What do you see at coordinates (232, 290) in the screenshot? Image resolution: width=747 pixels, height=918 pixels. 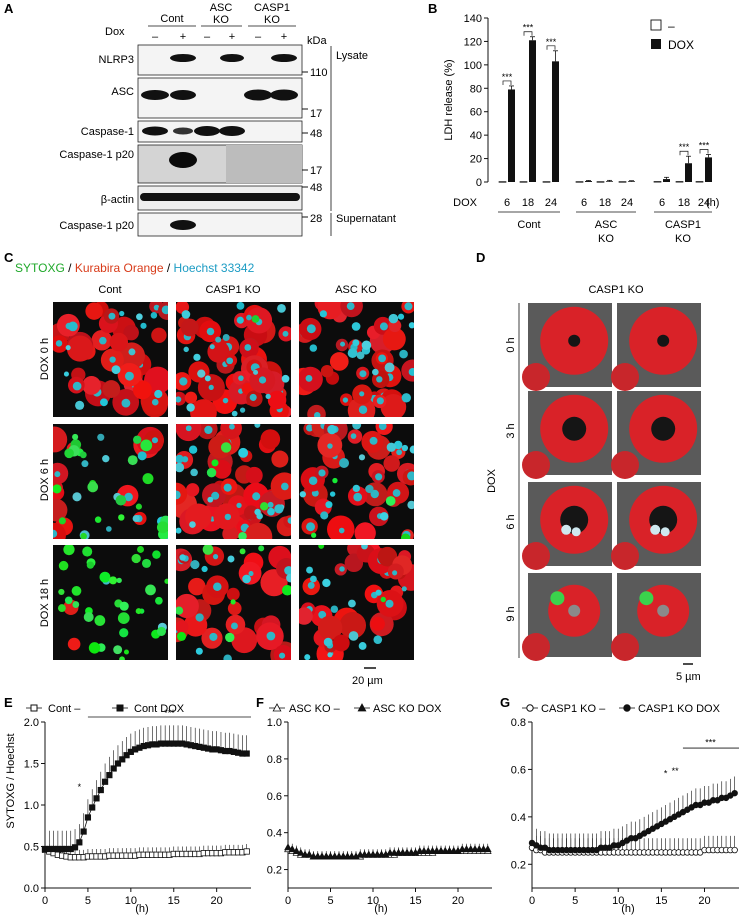 I see `c-col-casp1: CASP1 KO` at bounding box center [232, 290].